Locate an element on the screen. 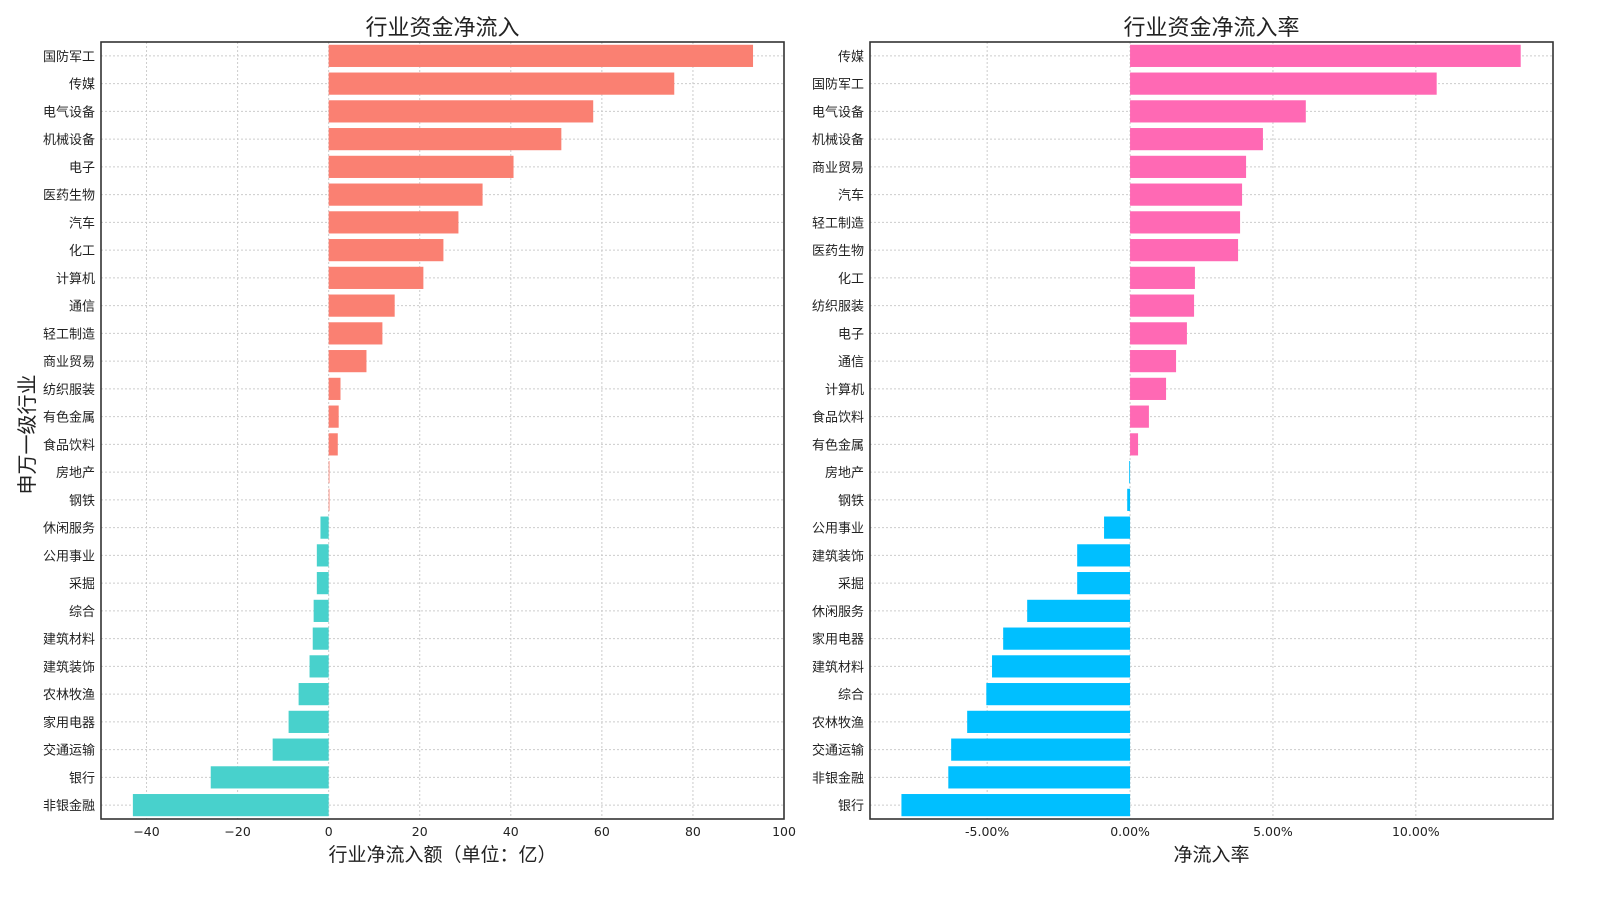  y-axis-label: 申万一级行业 is located at coordinates (27, 435).